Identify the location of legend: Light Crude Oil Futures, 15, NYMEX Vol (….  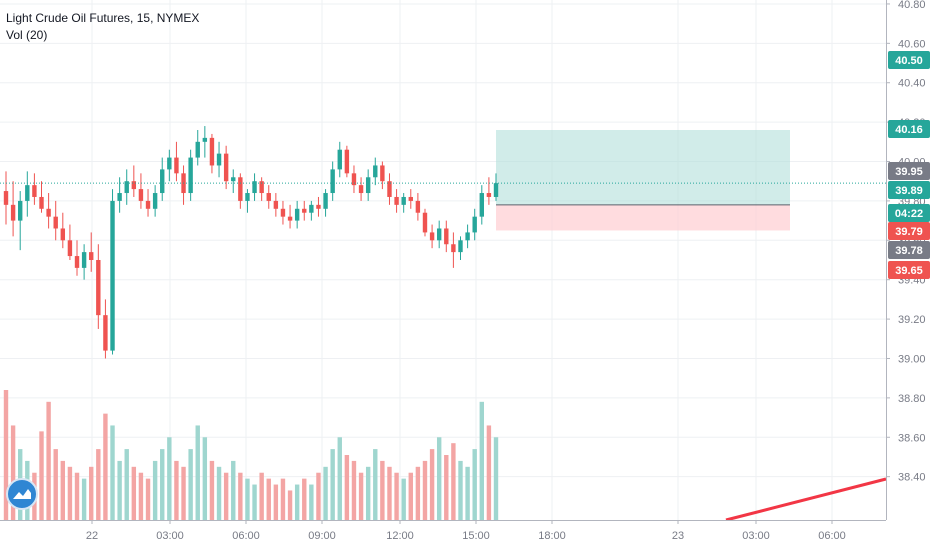
(102, 27).